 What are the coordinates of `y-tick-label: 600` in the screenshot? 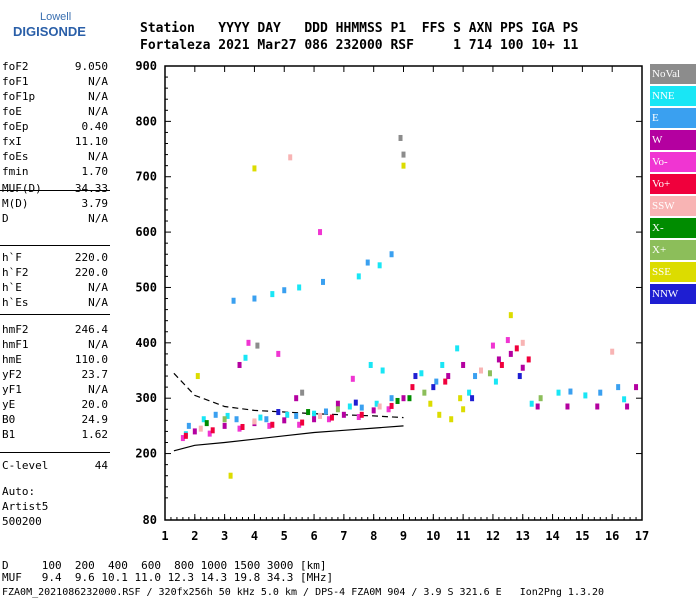 It's located at (146, 232).